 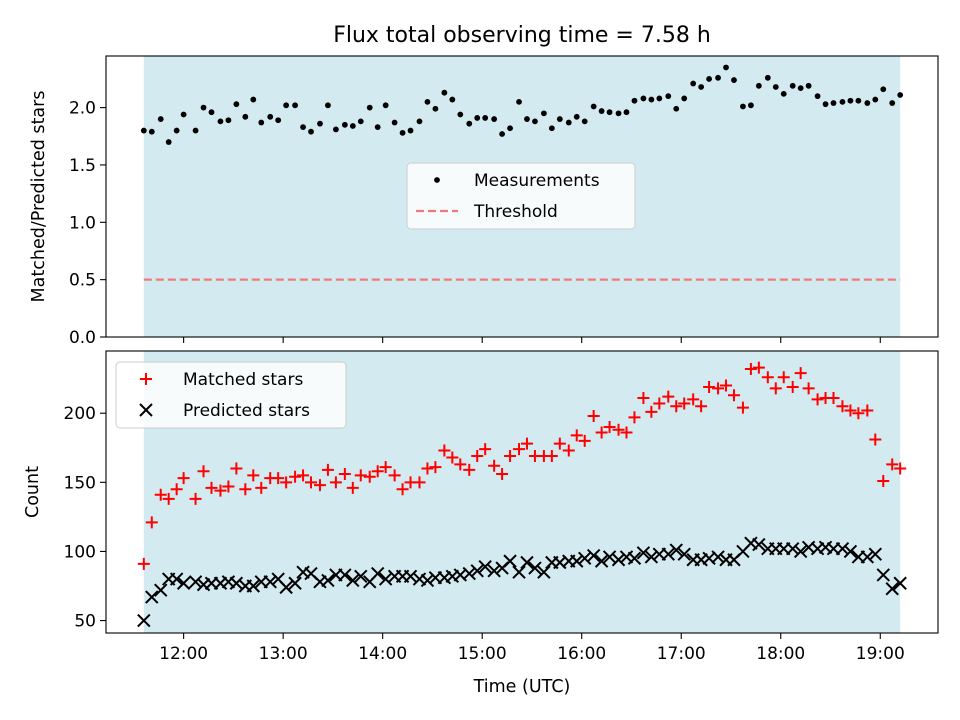 I want to click on x-tick-label: 13:00, so click(x=283, y=654).